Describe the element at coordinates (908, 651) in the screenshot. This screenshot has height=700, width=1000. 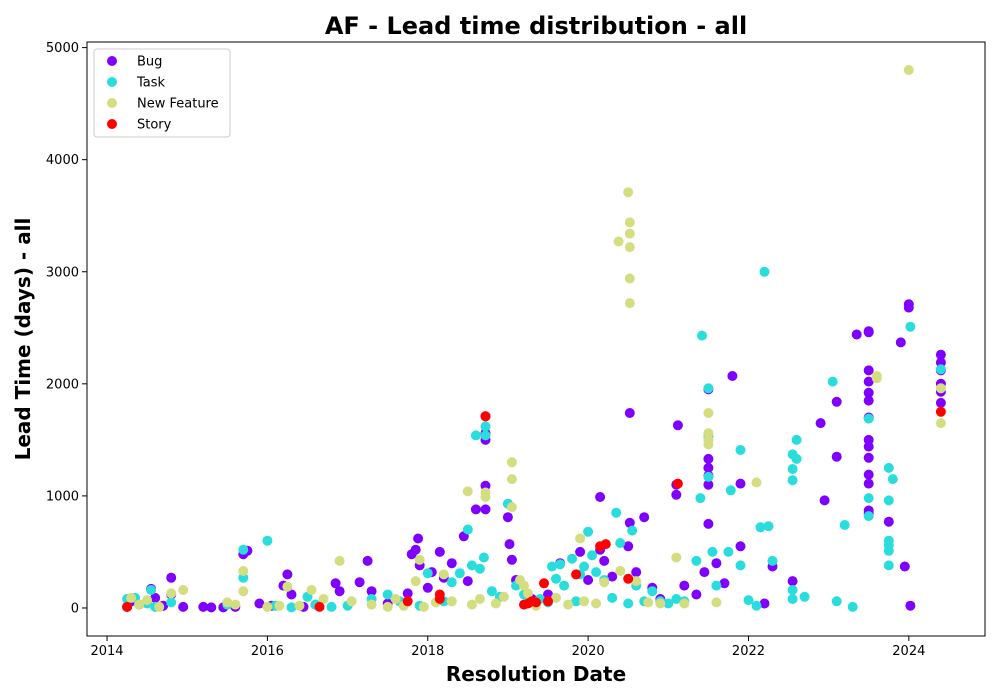
I see `x-tick-label: 2024` at that location.